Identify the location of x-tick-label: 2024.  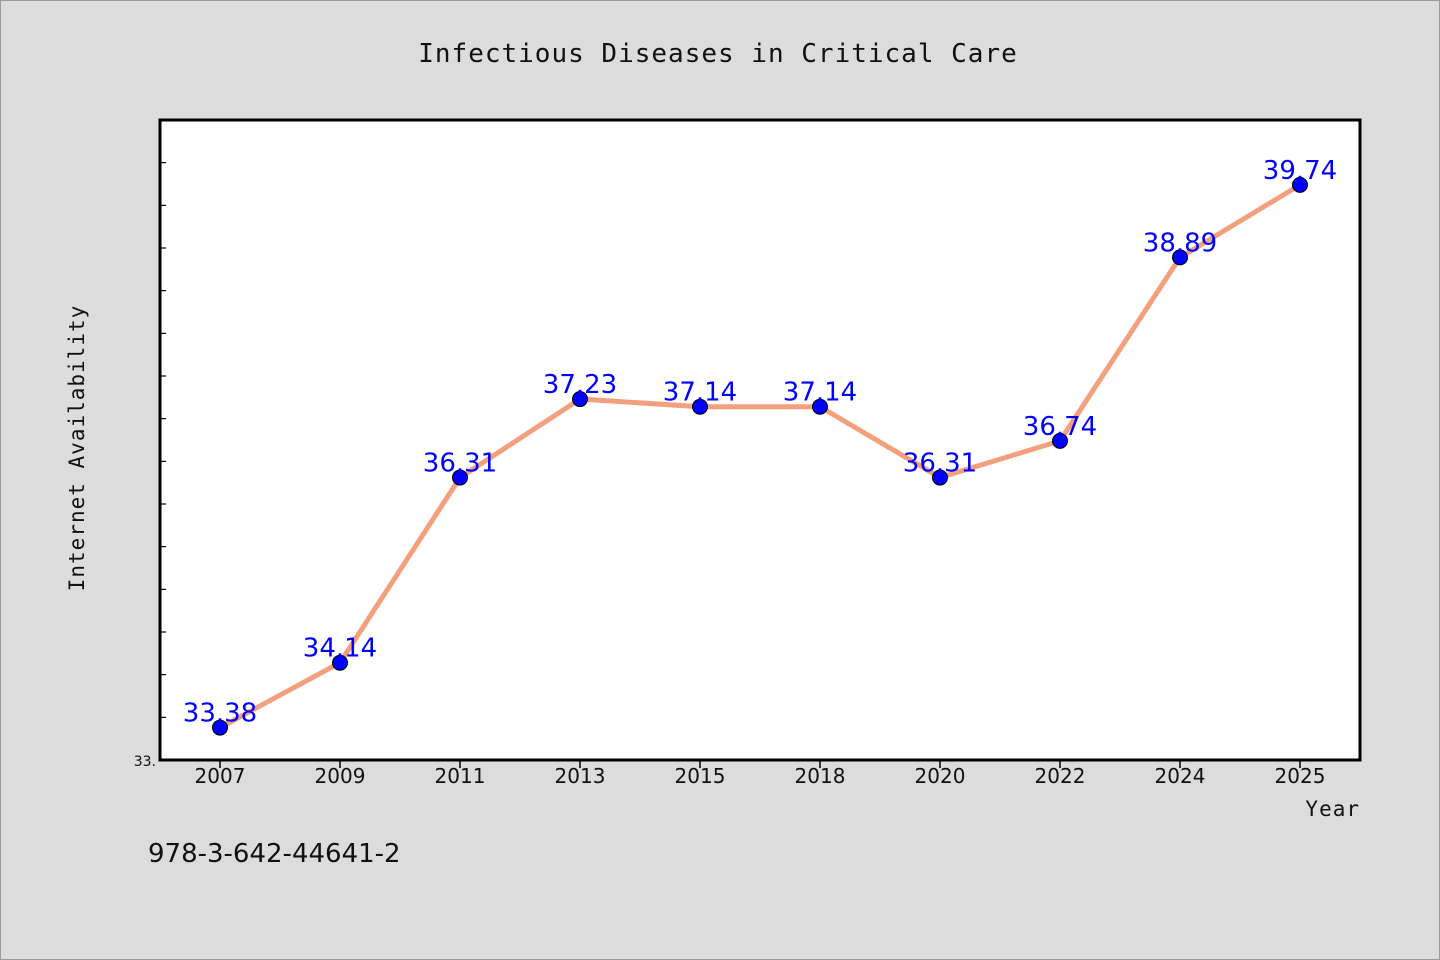
(1180, 776).